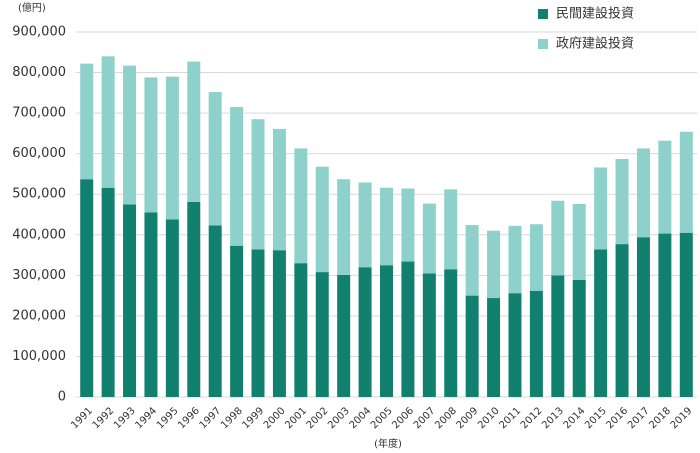  I want to click on x-tick-label: 2006, so click(403, 418).